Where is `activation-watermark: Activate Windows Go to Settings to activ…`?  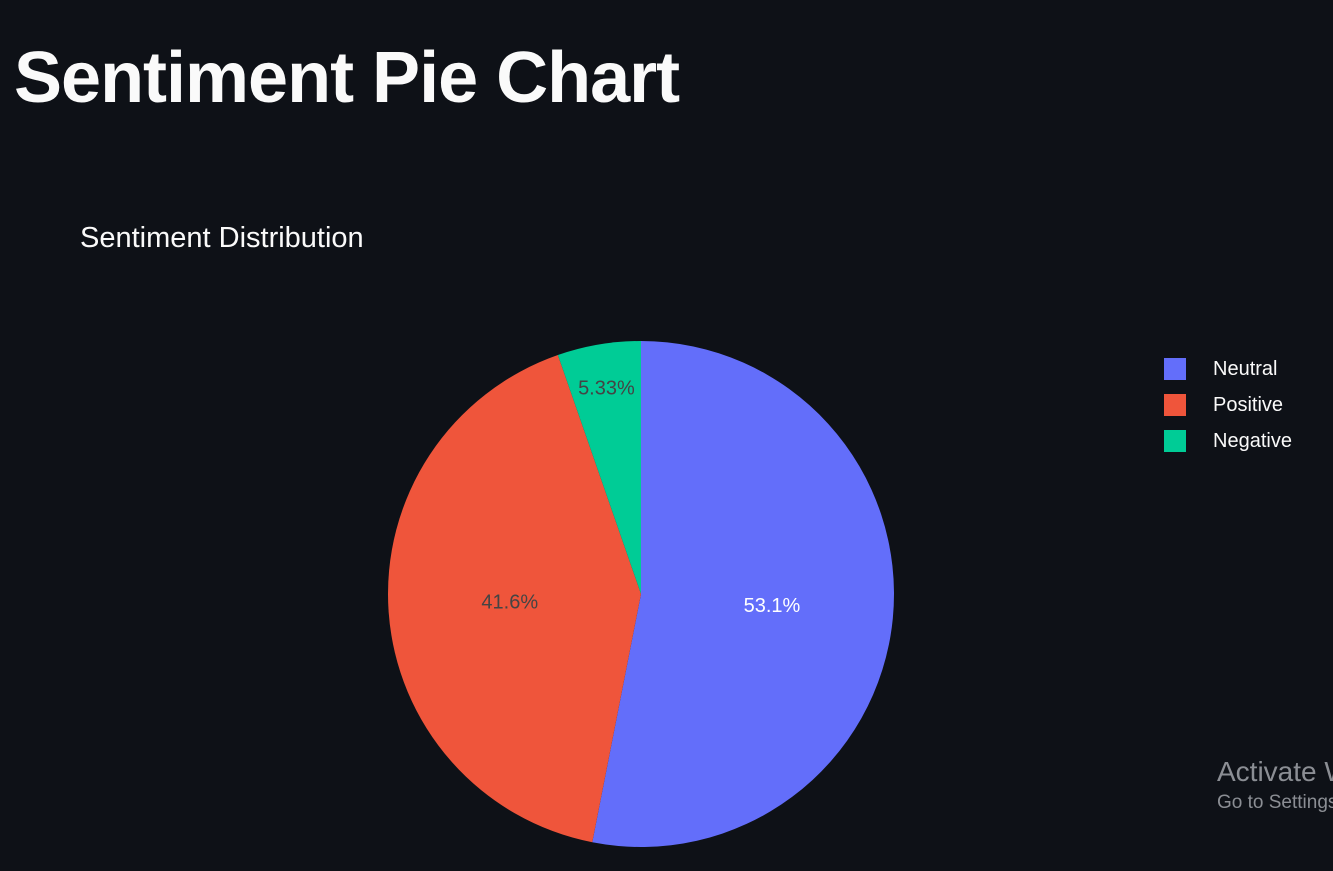 activation-watermark: Activate Windows Go to Settings to activ… is located at coordinates (1275, 785).